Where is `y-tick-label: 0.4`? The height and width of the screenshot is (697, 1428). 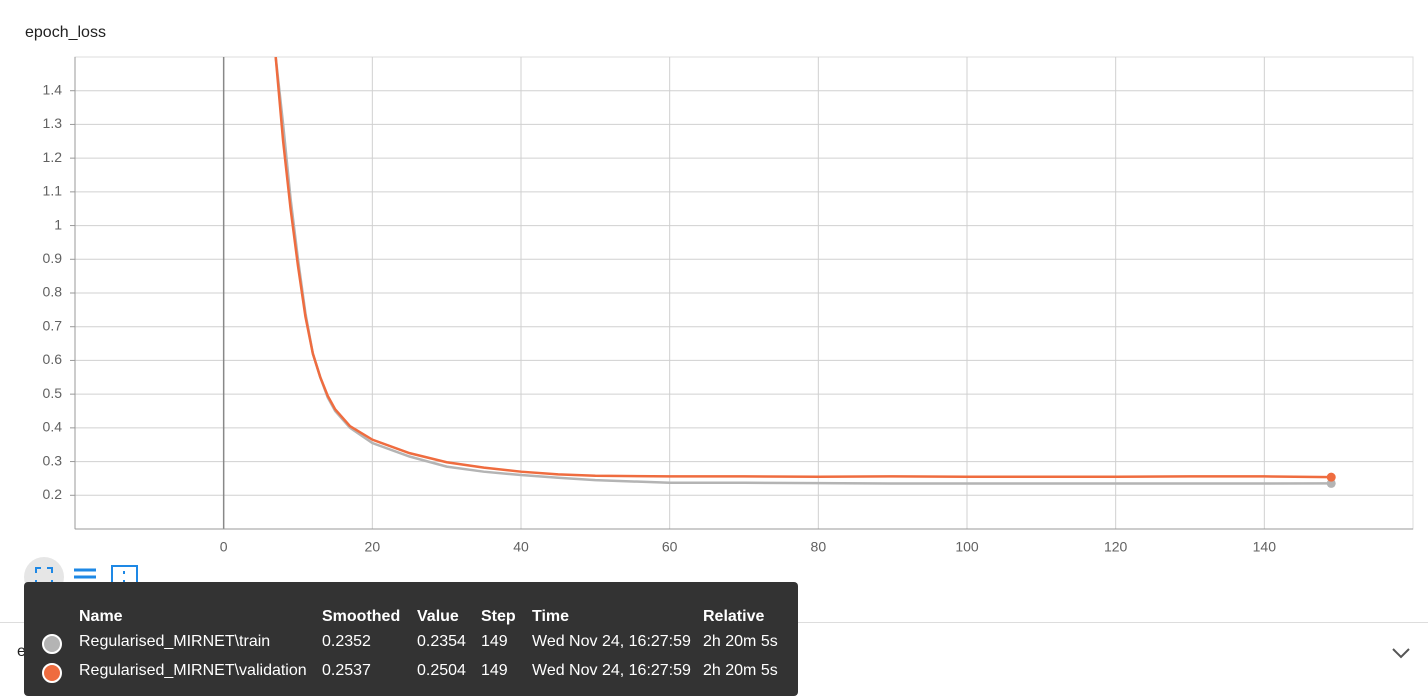 y-tick-label: 0.4 is located at coordinates (53, 427).